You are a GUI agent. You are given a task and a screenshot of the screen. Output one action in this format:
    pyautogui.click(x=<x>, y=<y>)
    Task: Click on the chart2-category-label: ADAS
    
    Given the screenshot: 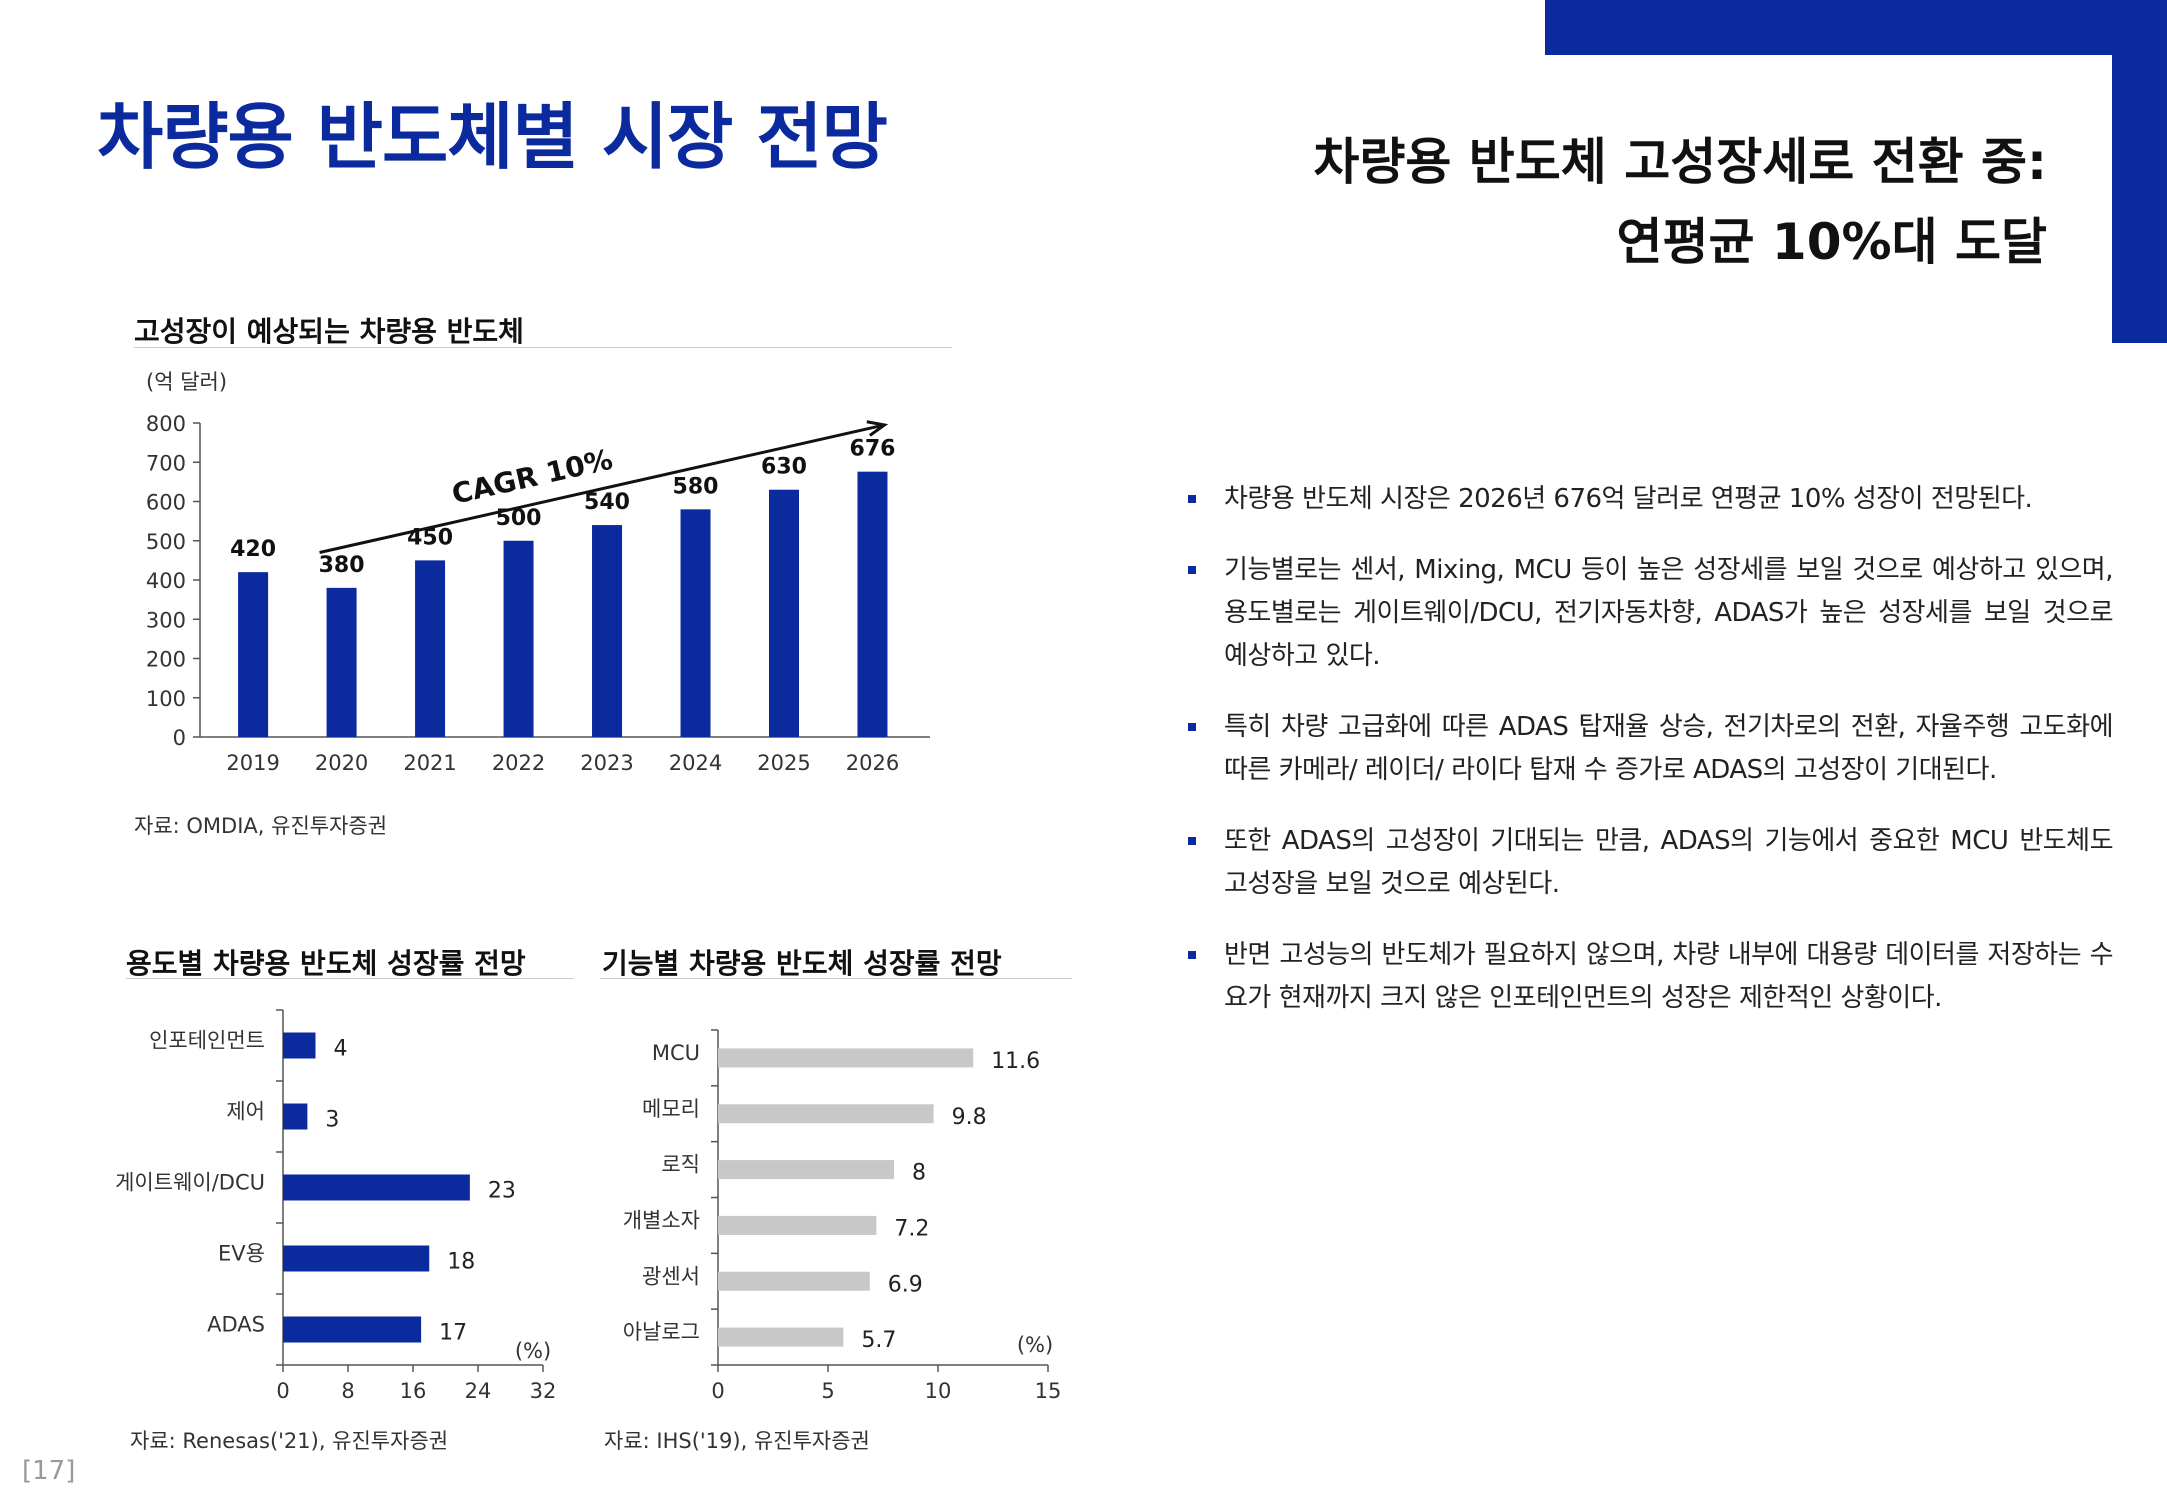 What is the action you would take?
    pyautogui.click(x=236, y=1325)
    